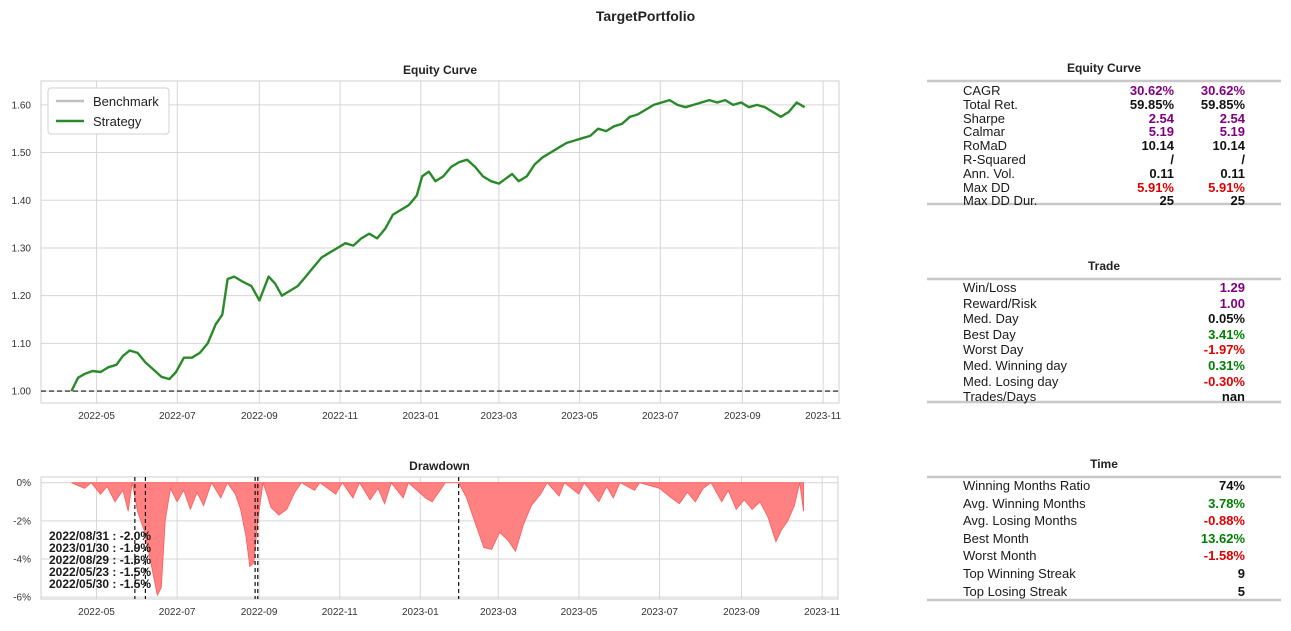  Describe the element at coordinates (1224, 381) in the screenshot. I see `stats-row-value: -0.30%` at that location.